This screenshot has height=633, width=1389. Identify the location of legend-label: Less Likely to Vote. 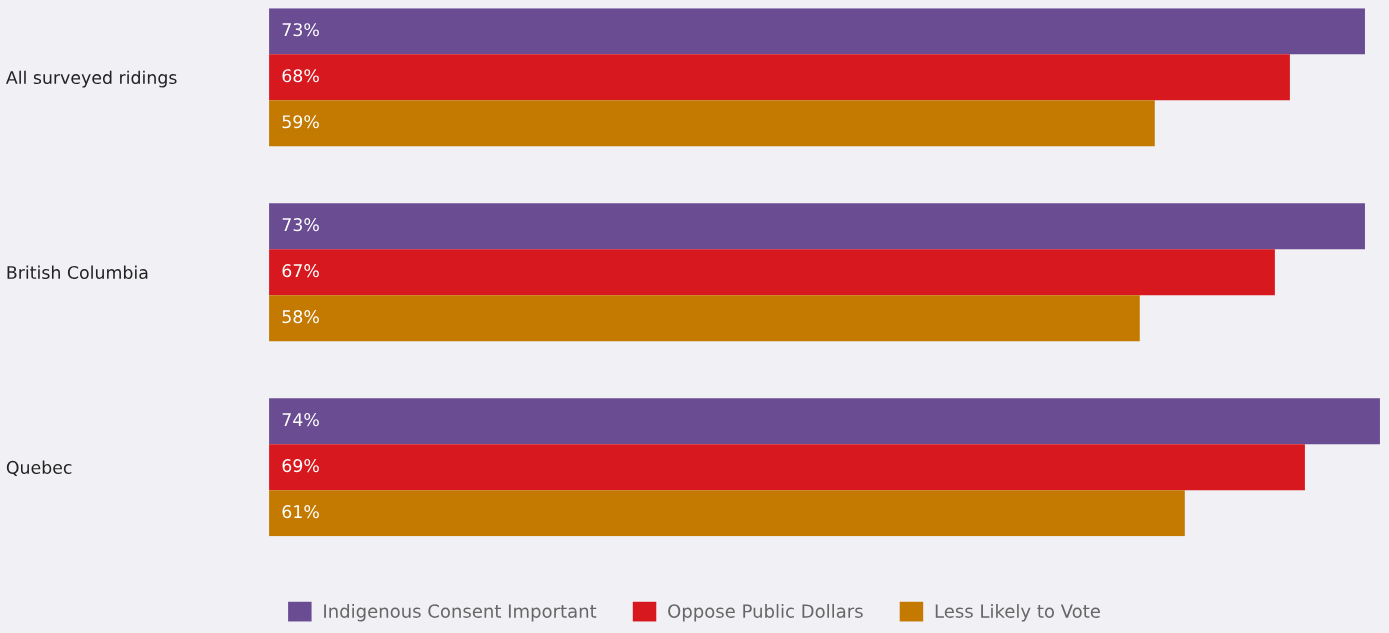
(1017, 612).